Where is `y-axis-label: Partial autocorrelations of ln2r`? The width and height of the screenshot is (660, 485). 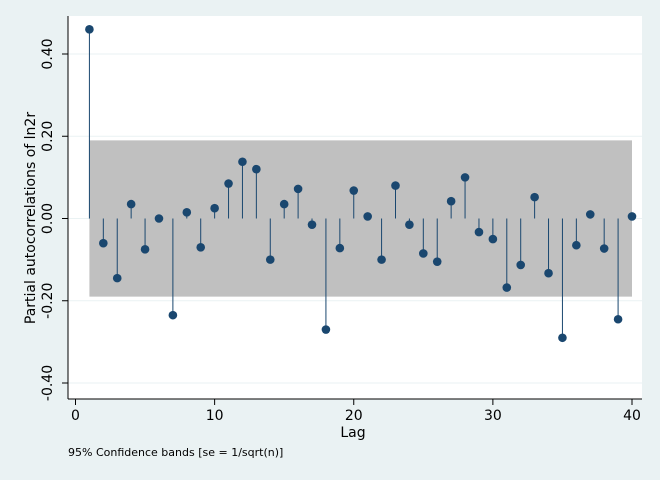 y-axis-label: Partial autocorrelations of ln2r is located at coordinates (31, 218).